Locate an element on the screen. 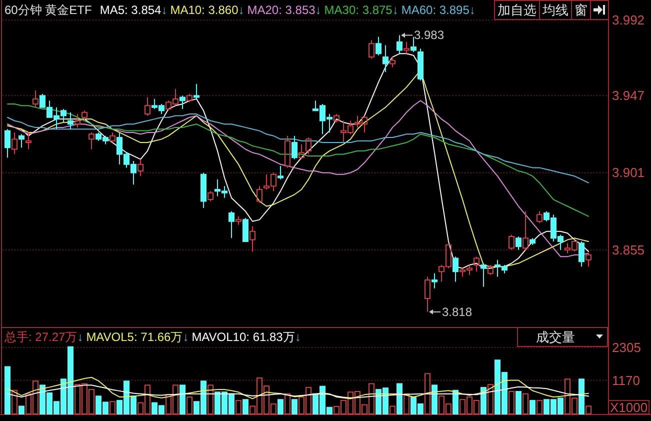  text: MA20: 3.853↓ is located at coordinates (284, 10).